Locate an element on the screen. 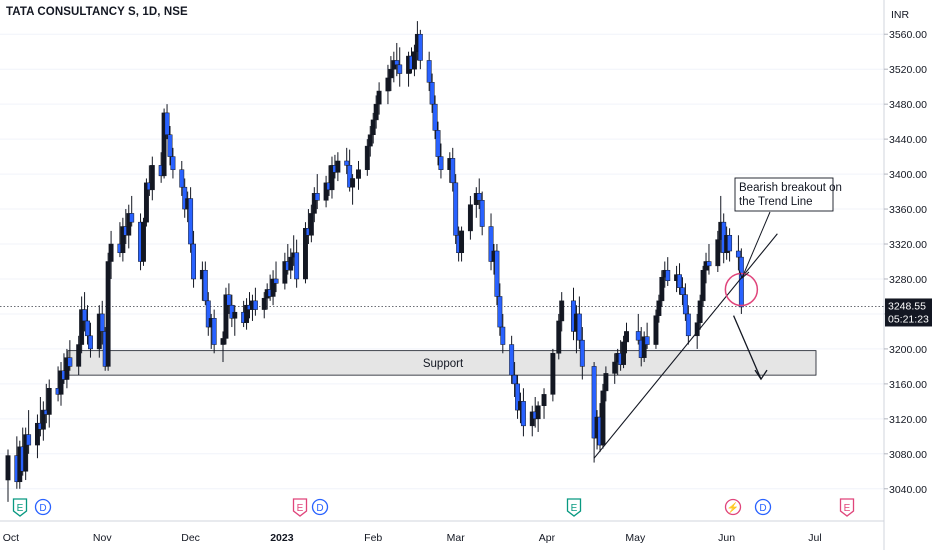 The height and width of the screenshot is (550, 932). support-label: Support is located at coordinates (443, 364).